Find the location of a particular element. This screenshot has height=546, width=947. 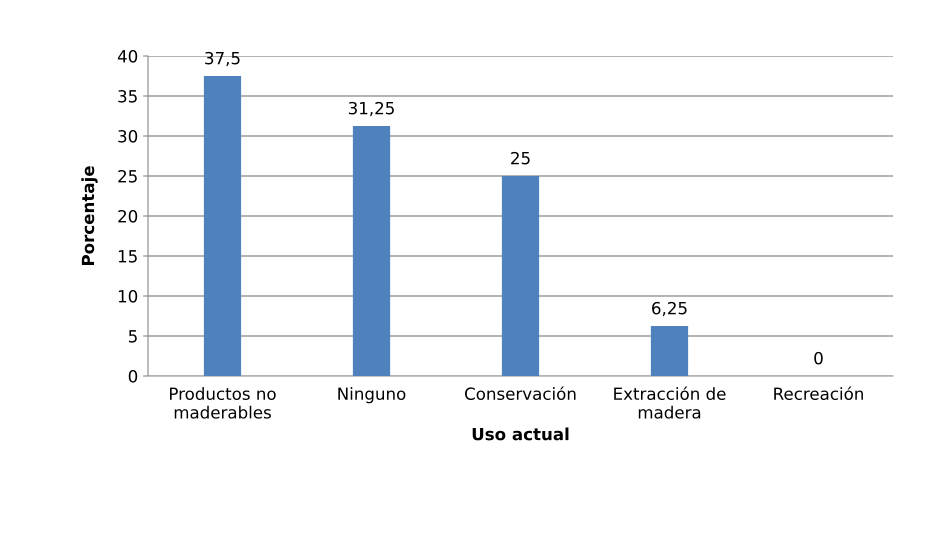

y-tick-label: 35 is located at coordinates (127, 96).